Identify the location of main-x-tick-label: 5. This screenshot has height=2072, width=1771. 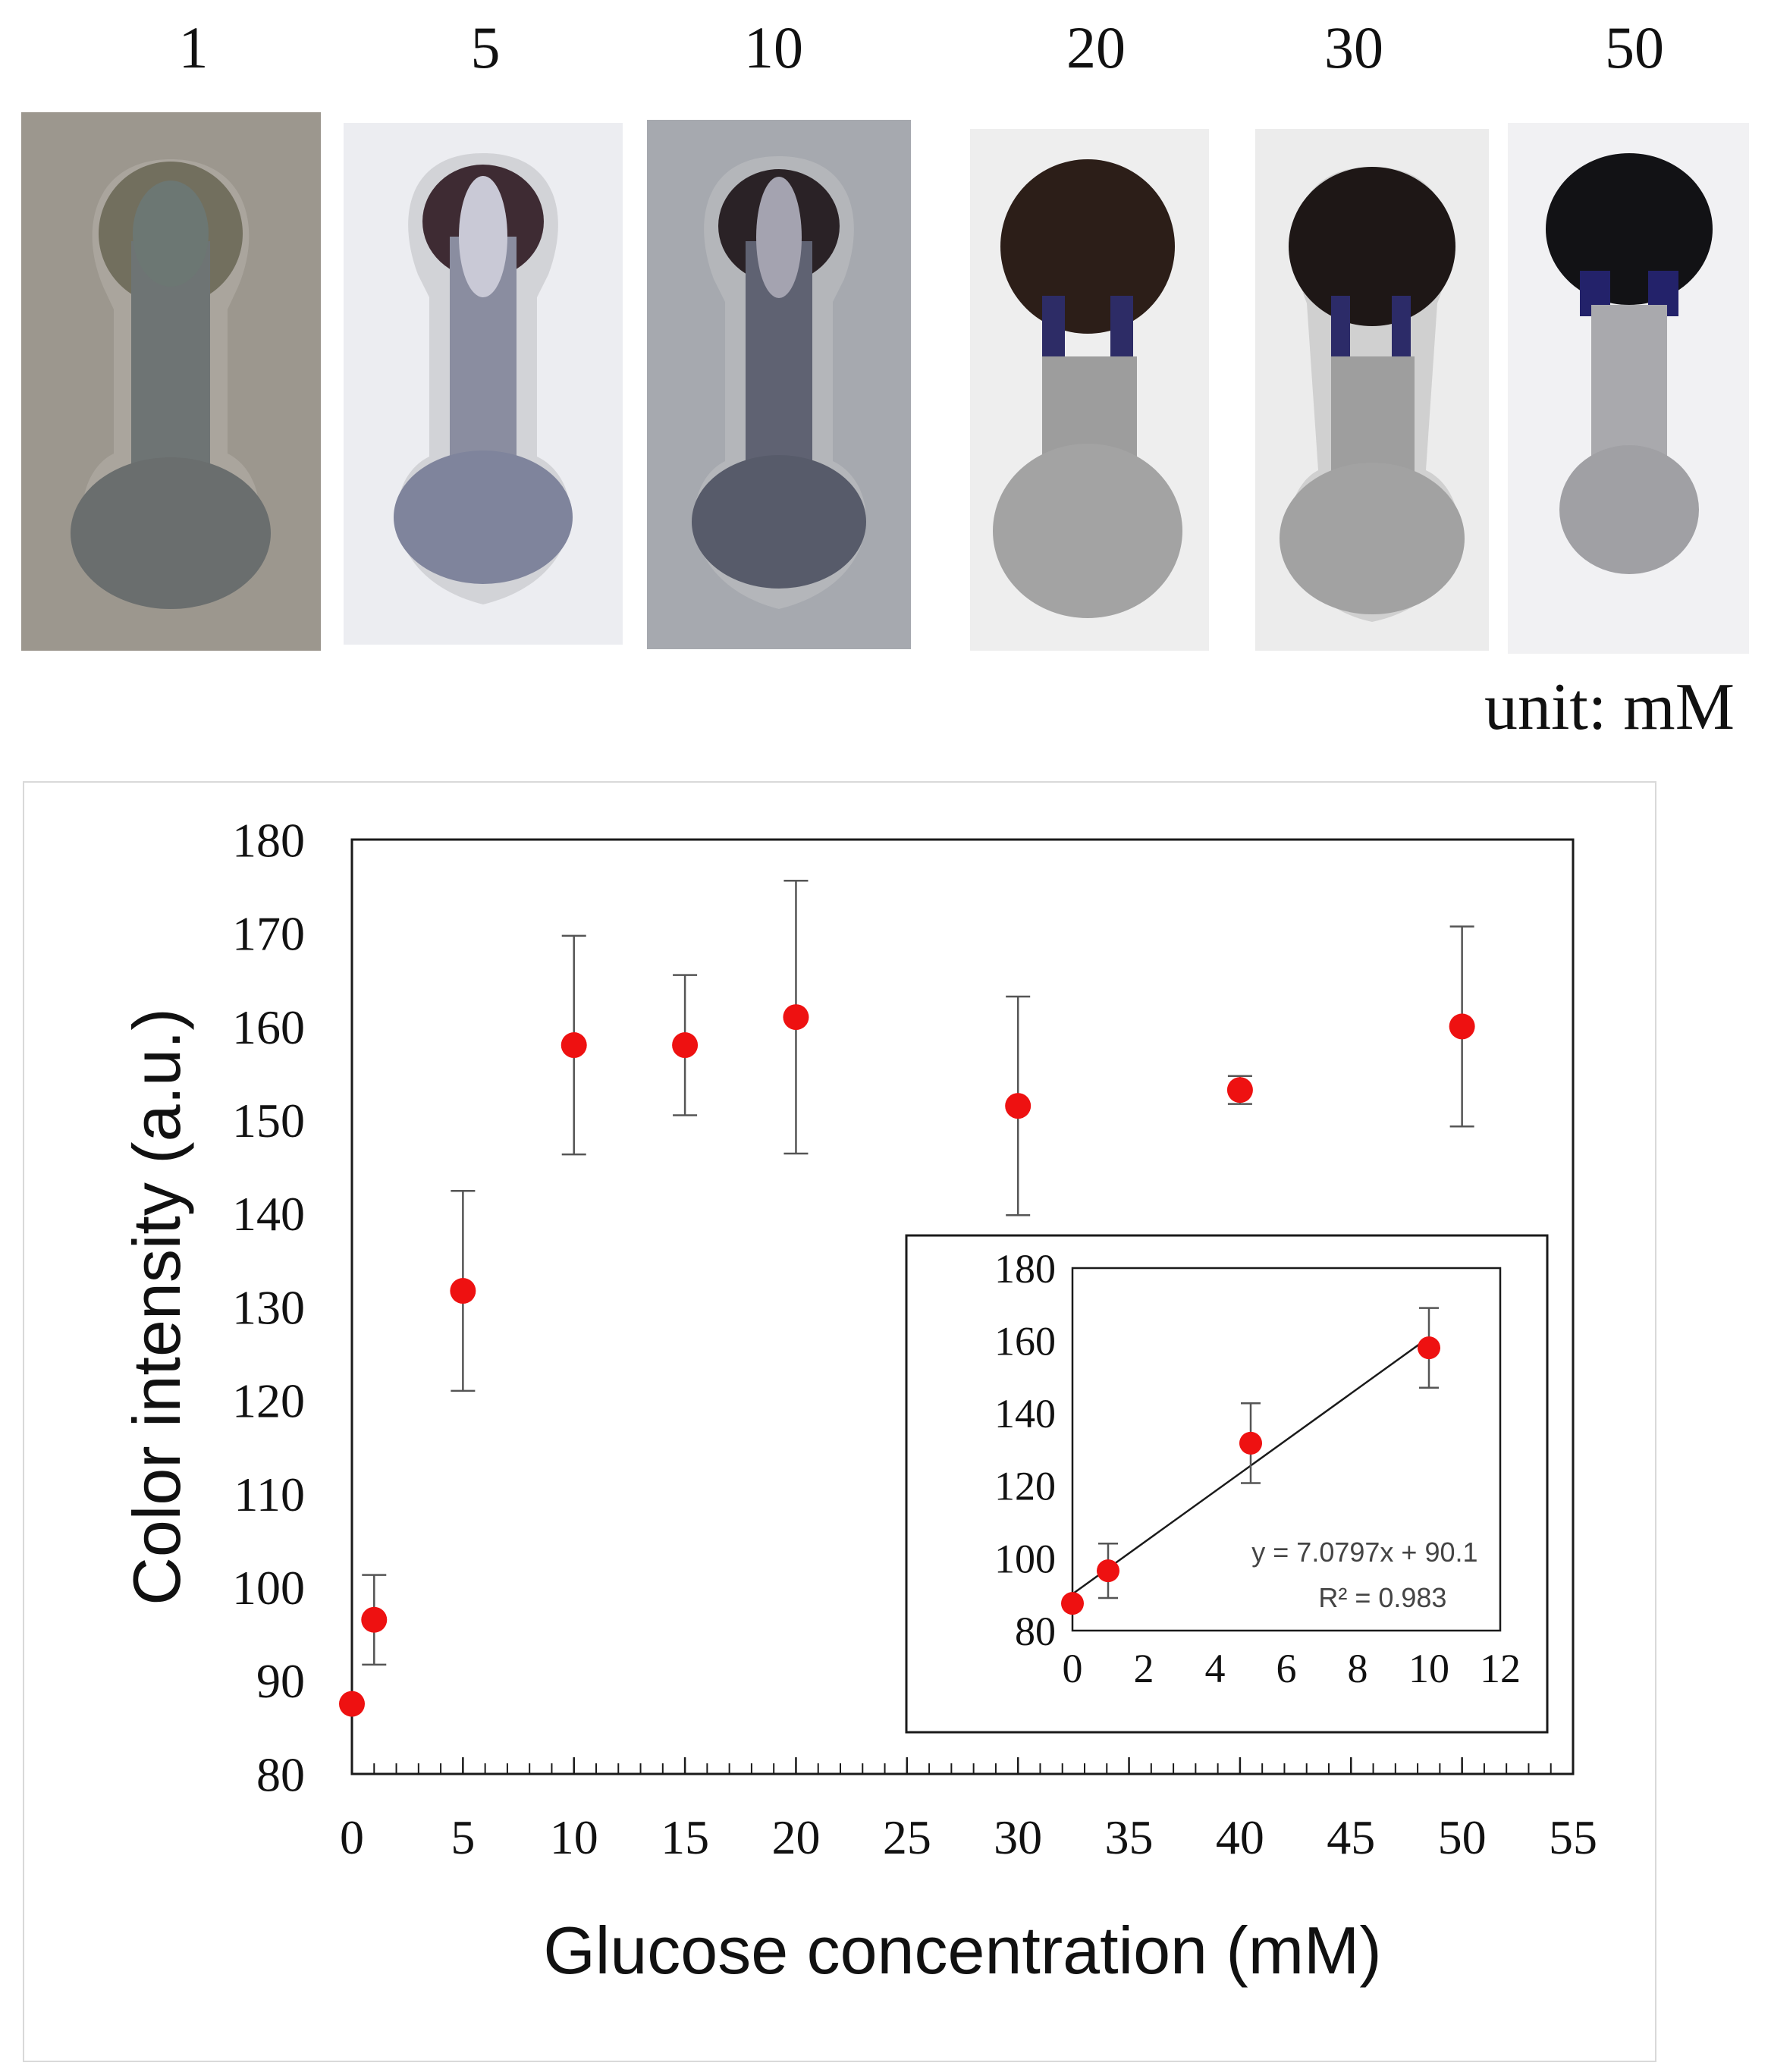
(463, 1837).